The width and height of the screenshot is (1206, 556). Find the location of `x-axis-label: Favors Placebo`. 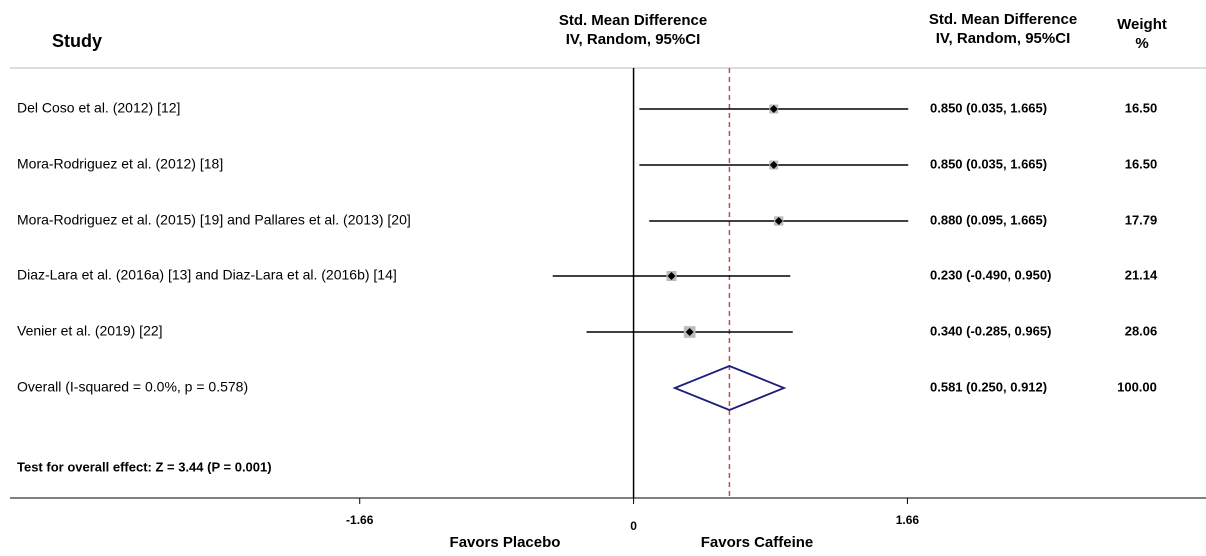

x-axis-label: Favors Placebo is located at coordinates (505, 542).